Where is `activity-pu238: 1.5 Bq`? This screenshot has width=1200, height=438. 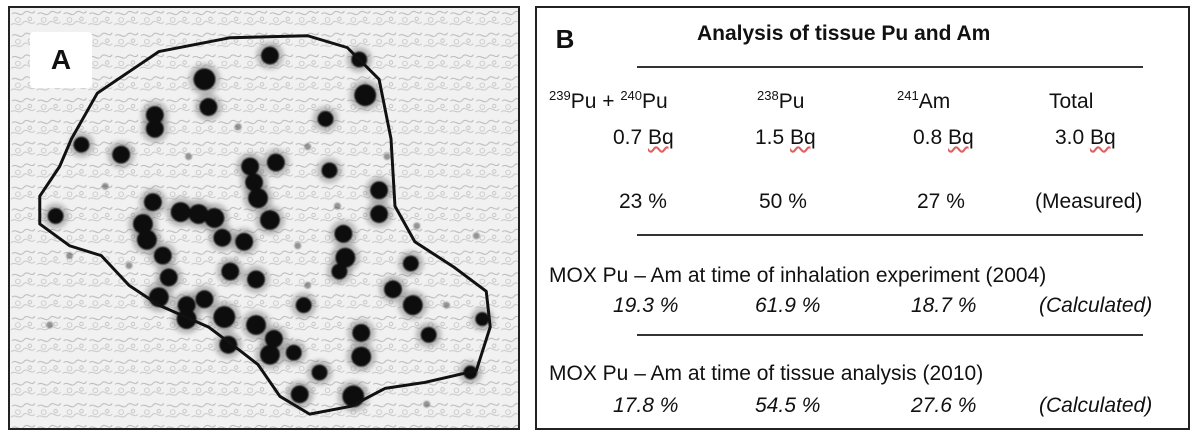
activity-pu238: 1.5 Bq is located at coordinates (785, 137).